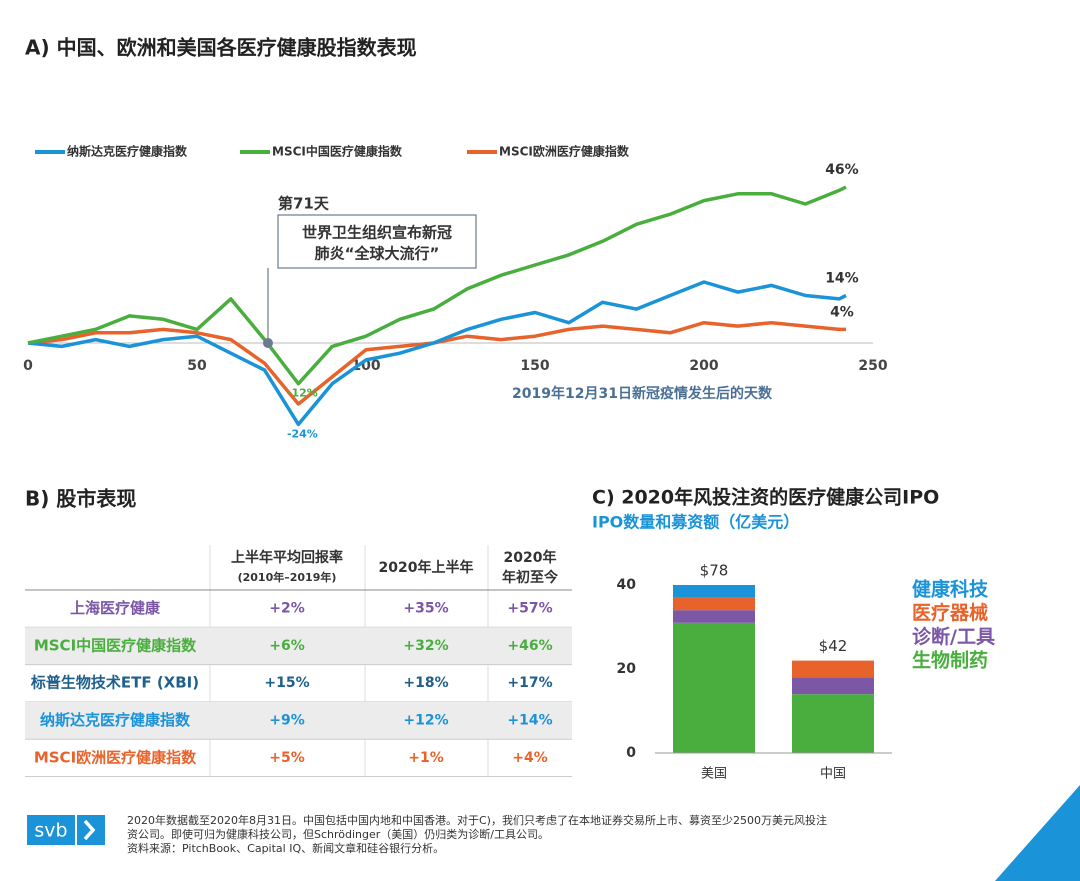 Image resolution: width=1080 pixels, height=881 pixels. Describe the element at coordinates (695, 522) in the screenshot. I see `chart-subtitle: IPO数量和募资额（亿美元）` at that location.